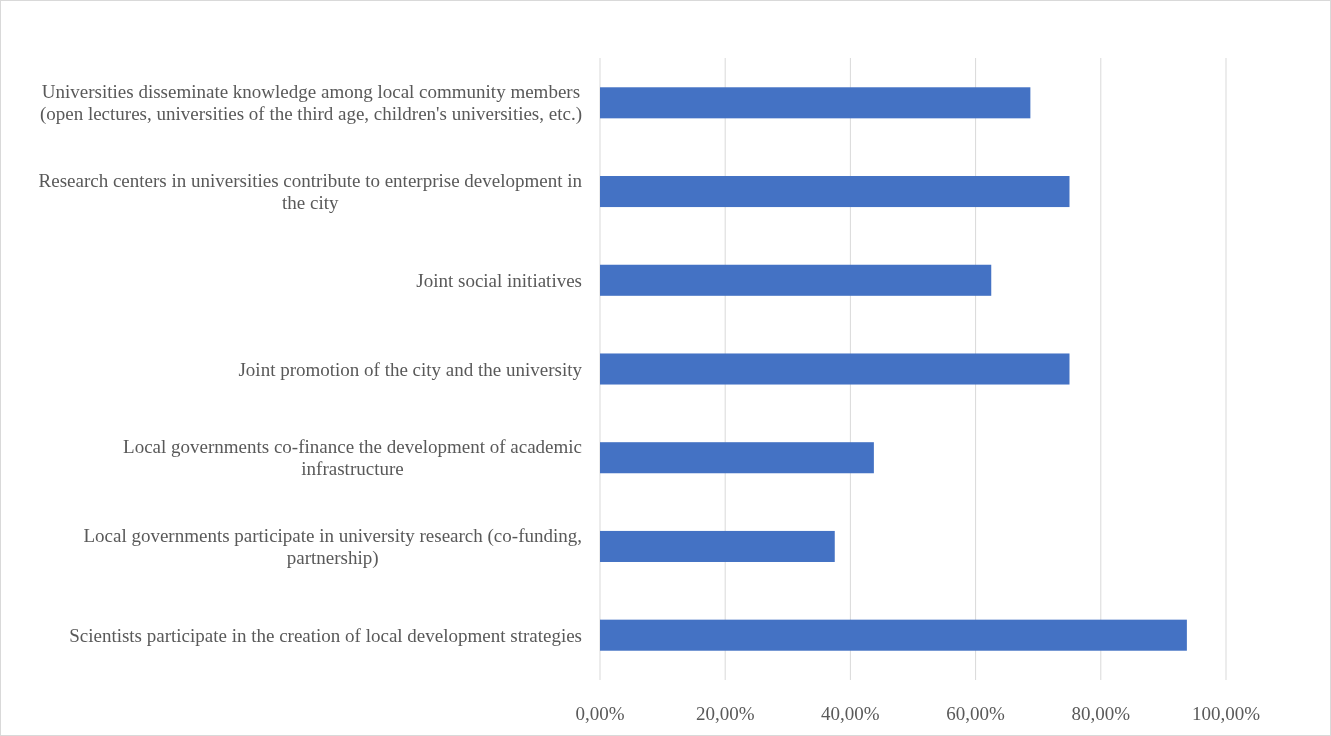  Describe the element at coordinates (850, 713) in the screenshot. I see `x-tick-label: 40,00%` at that location.